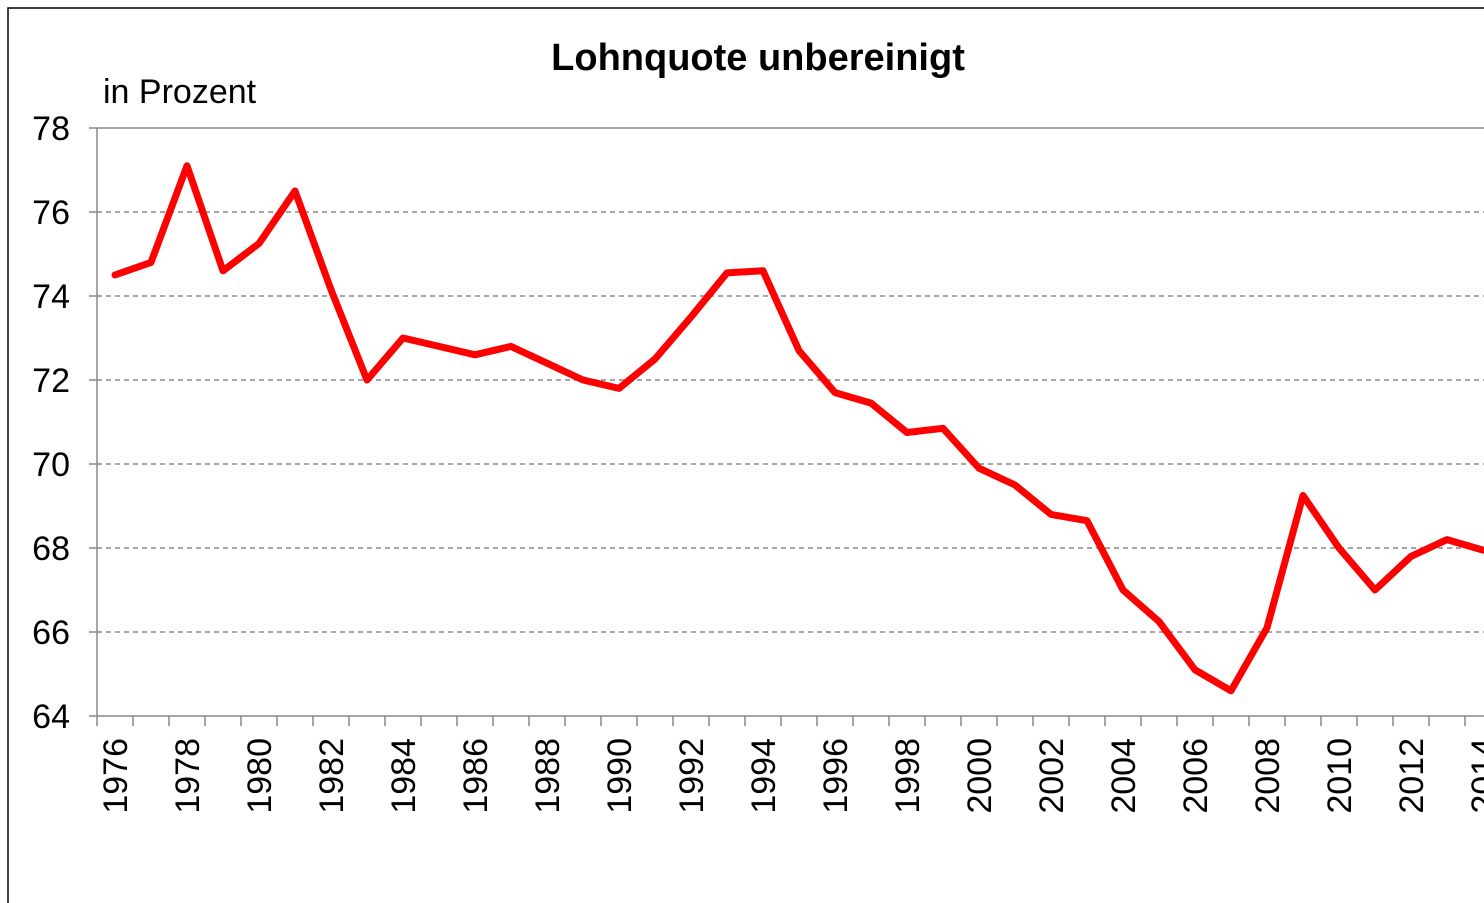  I want to click on x-tick-label: 1976, so click(116, 776).